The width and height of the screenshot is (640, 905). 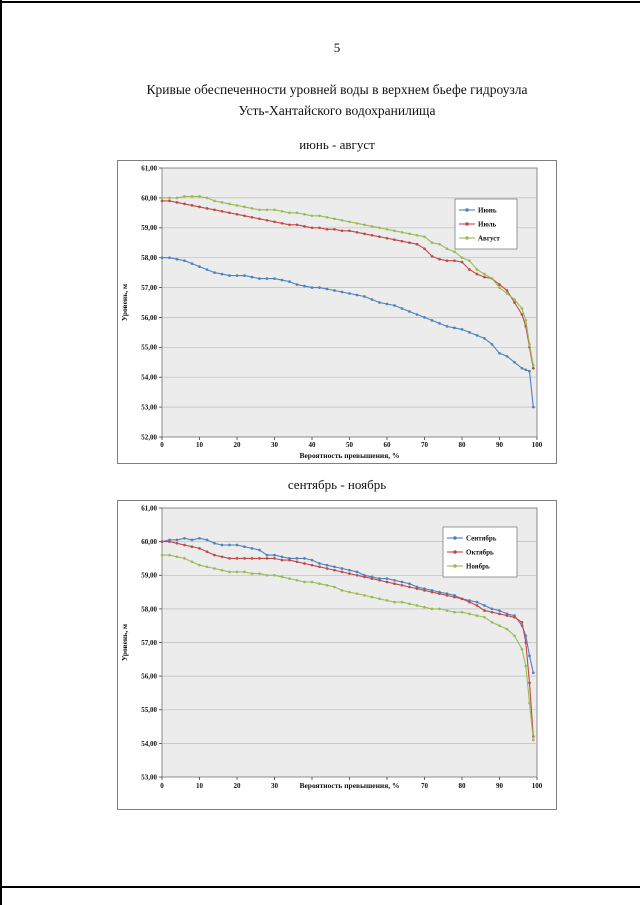 I want to click on legend: Июнь Июль Август, so click(x=486, y=224).